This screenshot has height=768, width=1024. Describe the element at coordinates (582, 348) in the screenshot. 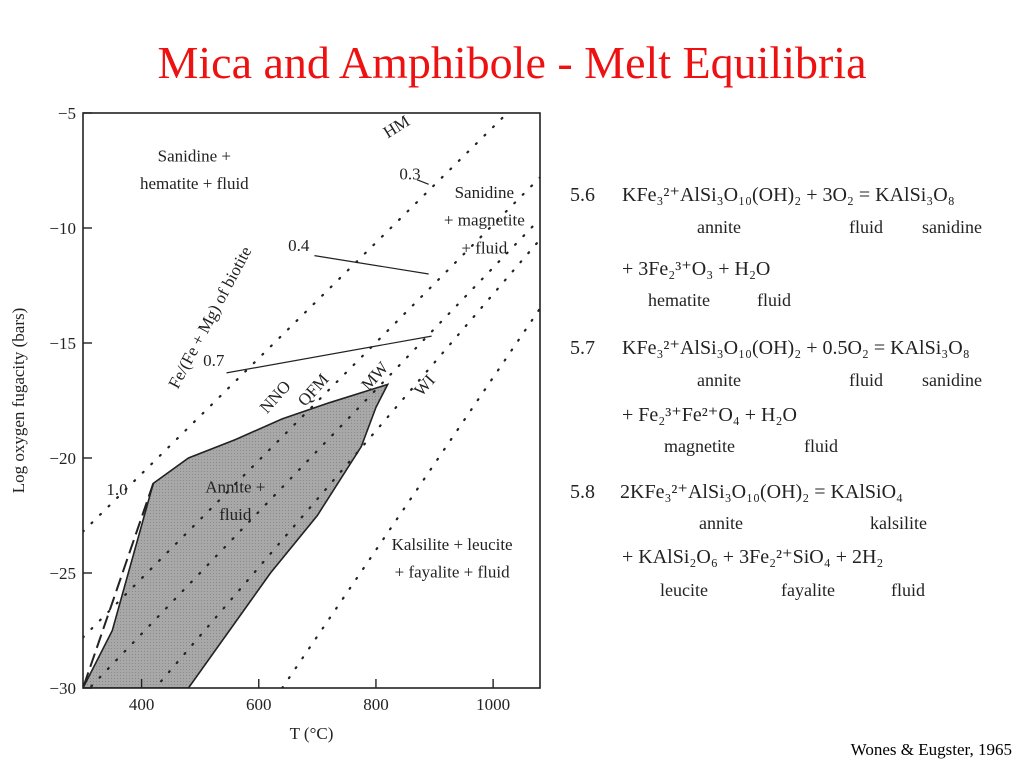

I see `reaction-number: 5.7` at that location.